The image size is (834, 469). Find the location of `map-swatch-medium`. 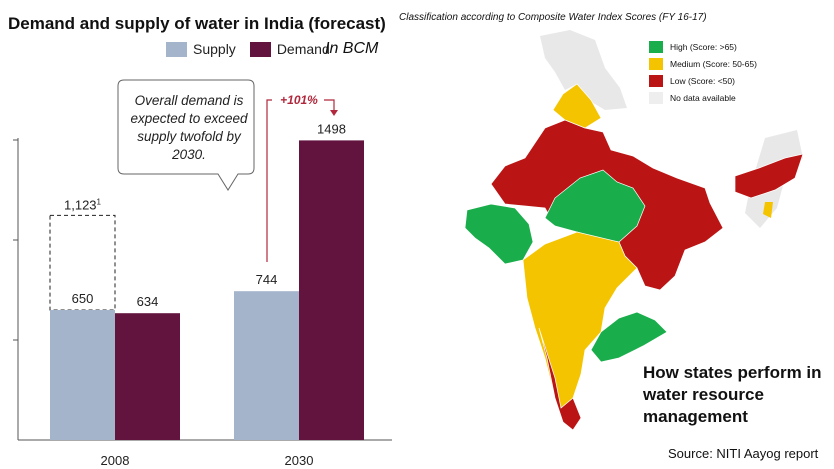

map-swatch-medium is located at coordinates (656, 63).